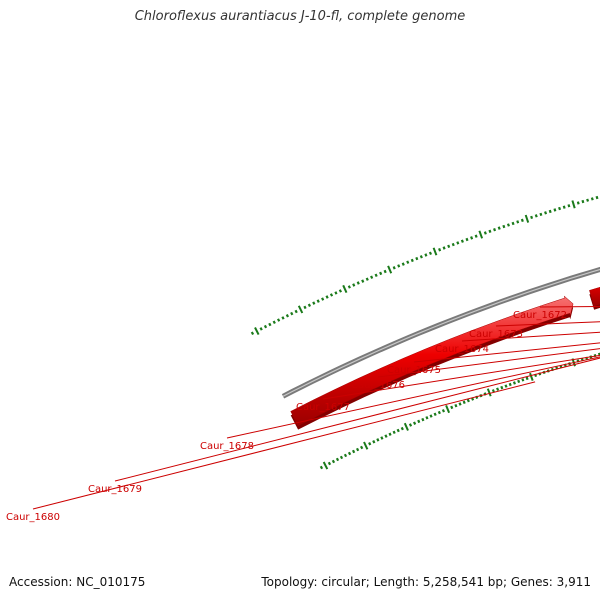 The height and width of the screenshot is (600, 600). I want to click on gene-label: Caur_1674, so click(462, 349).